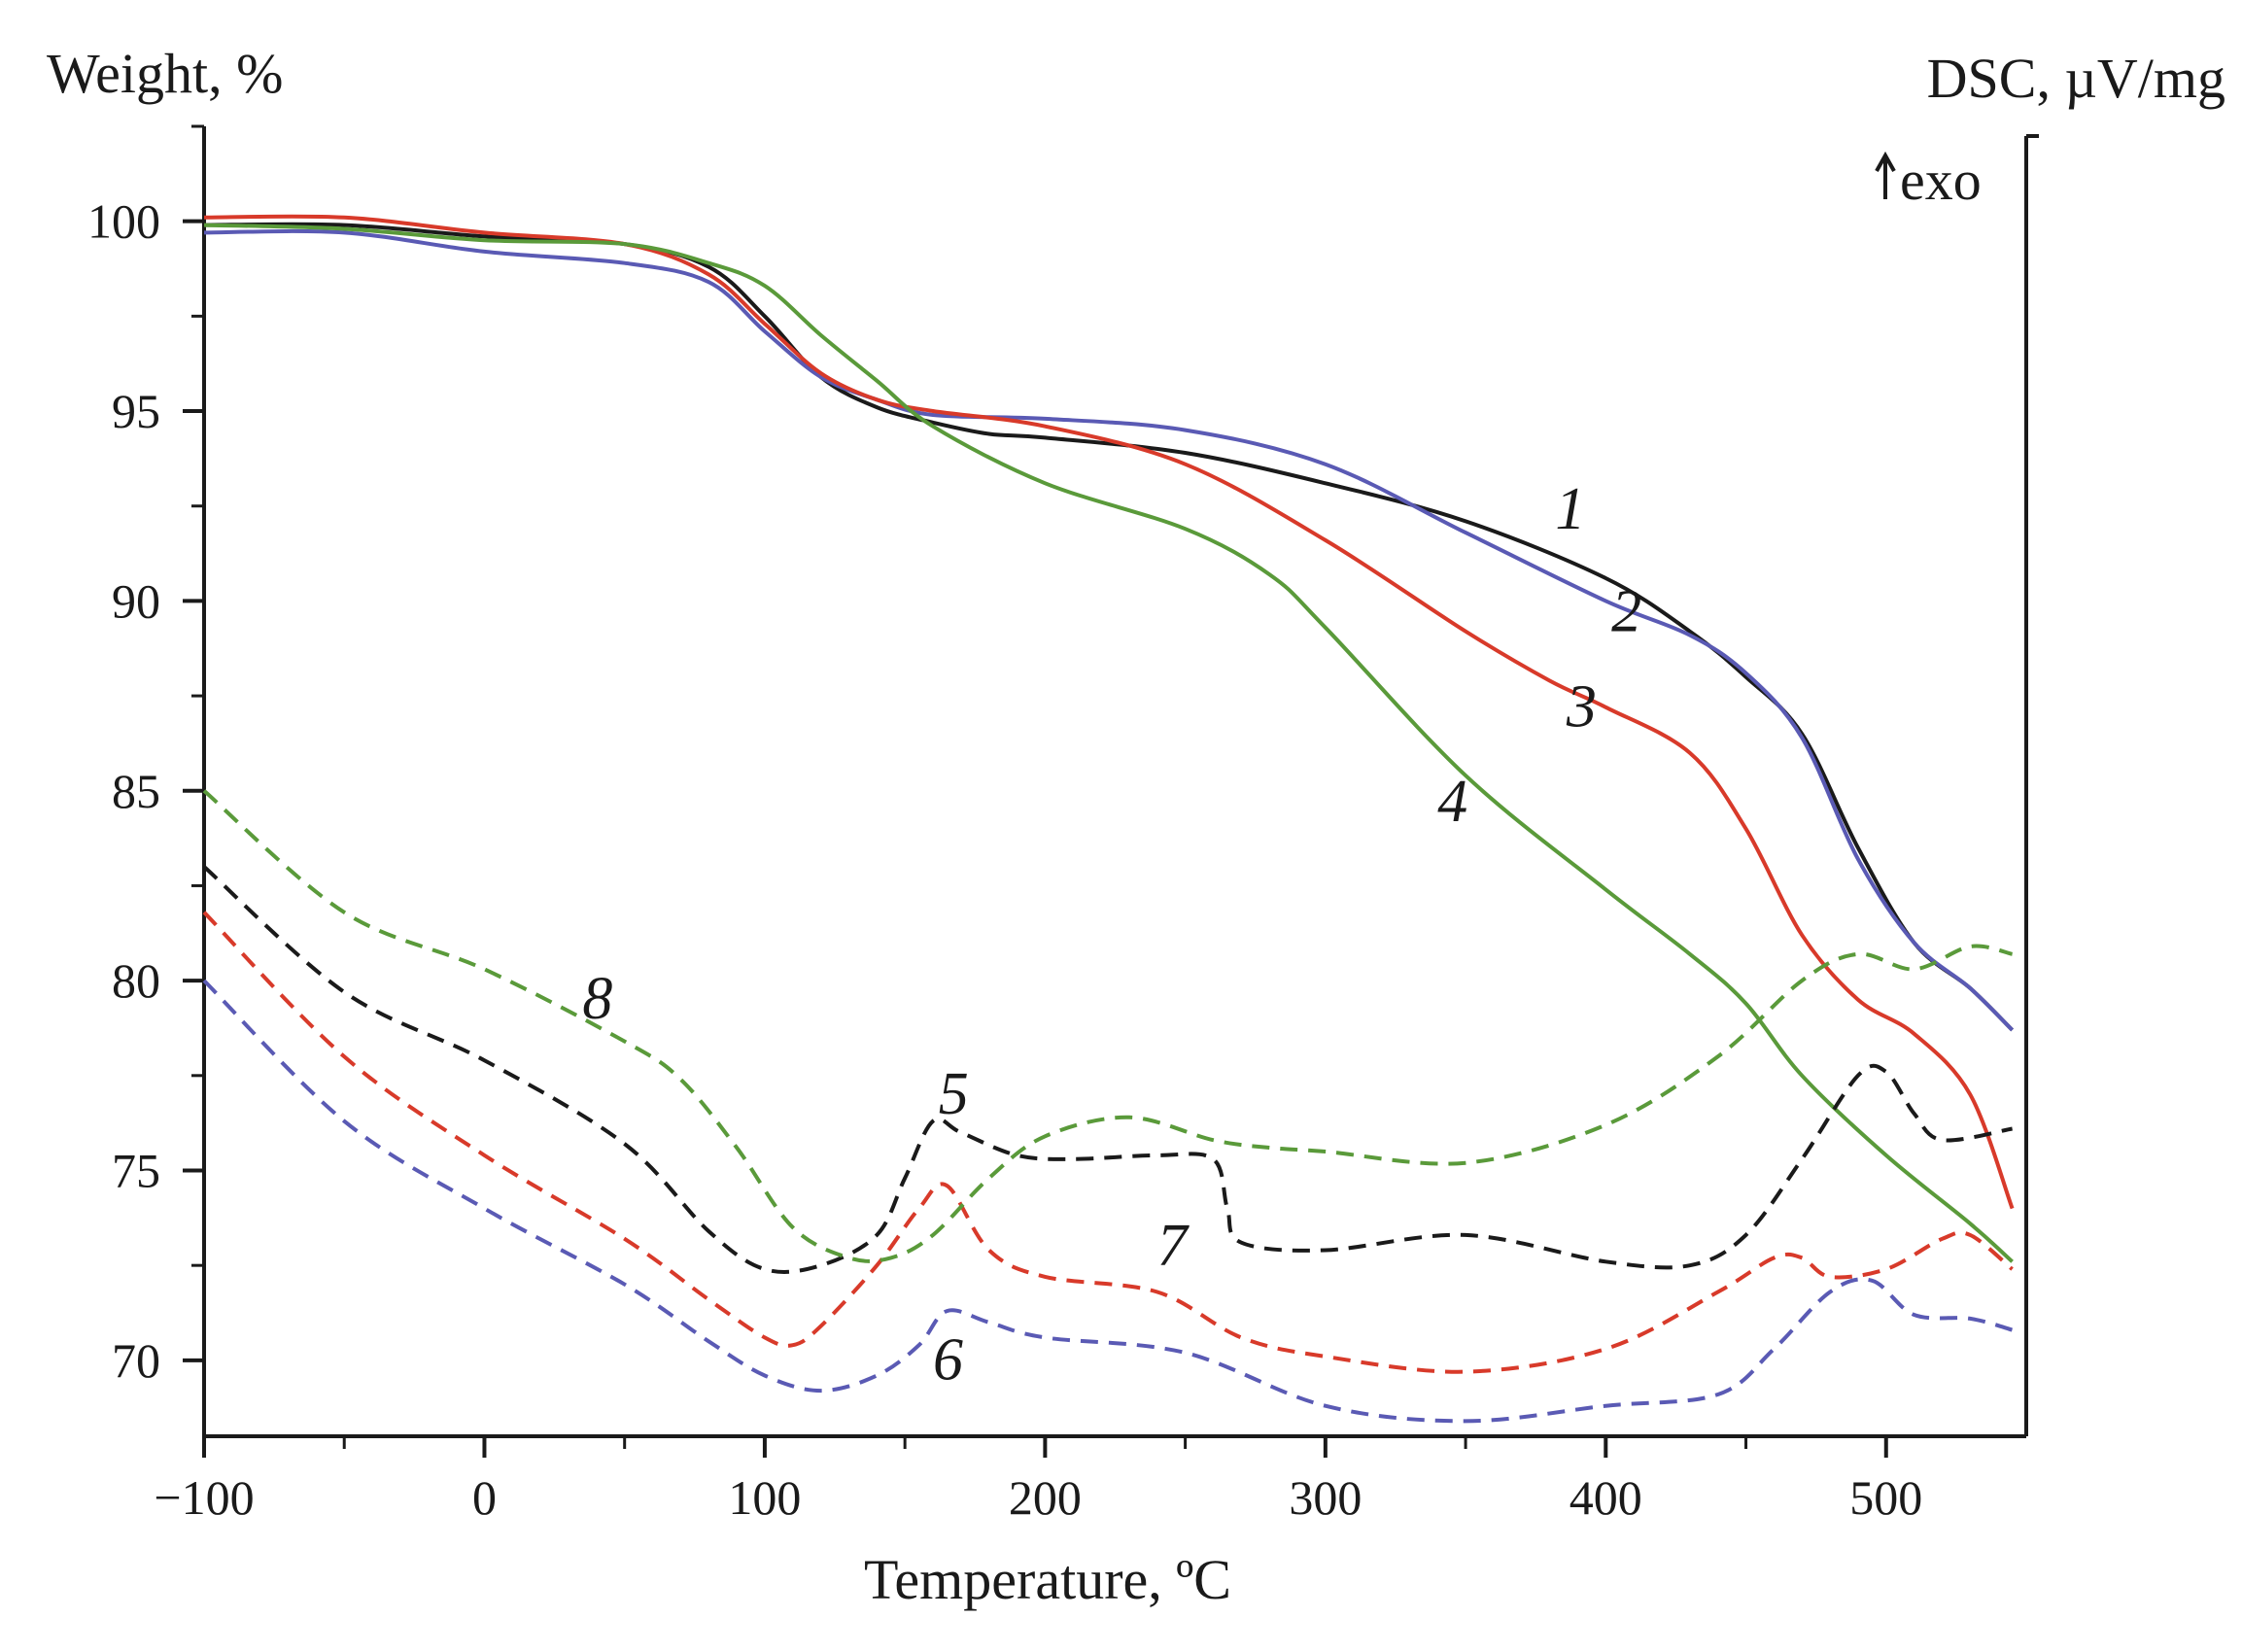 Image resolution: width=2242 pixels, height=1652 pixels. What do you see at coordinates (954, 1094) in the screenshot?
I see `series-5-label: 5` at bounding box center [954, 1094].